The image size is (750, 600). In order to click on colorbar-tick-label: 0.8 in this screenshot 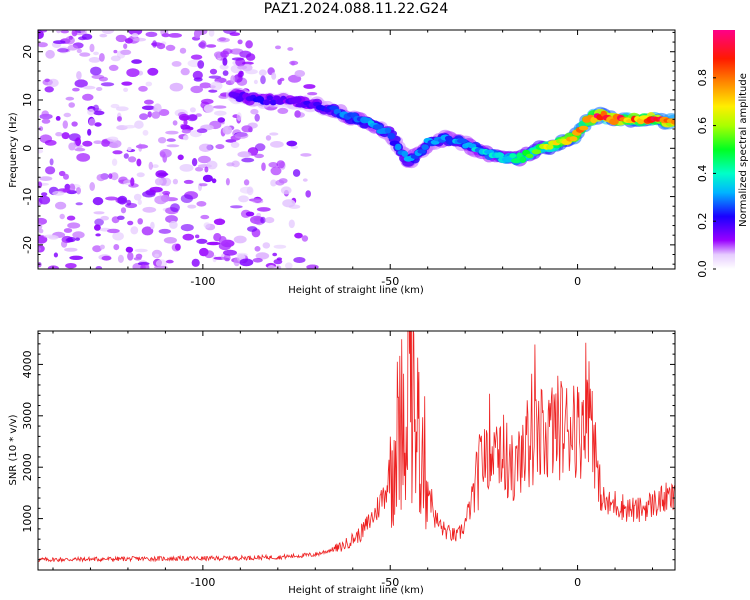, I will do `click(702, 78)`.